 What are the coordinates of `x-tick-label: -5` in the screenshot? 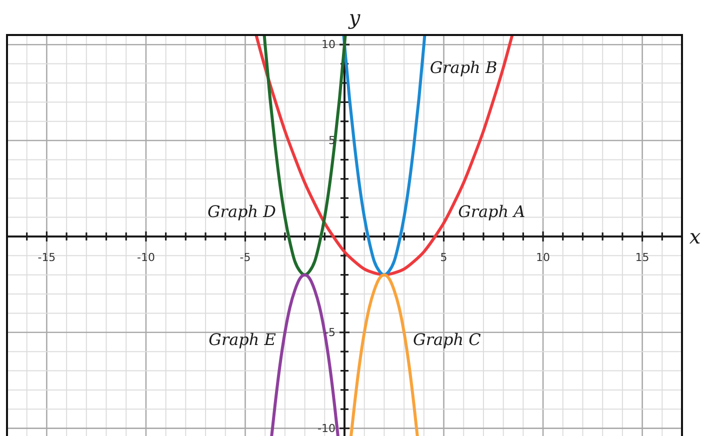 It's located at (245, 257).